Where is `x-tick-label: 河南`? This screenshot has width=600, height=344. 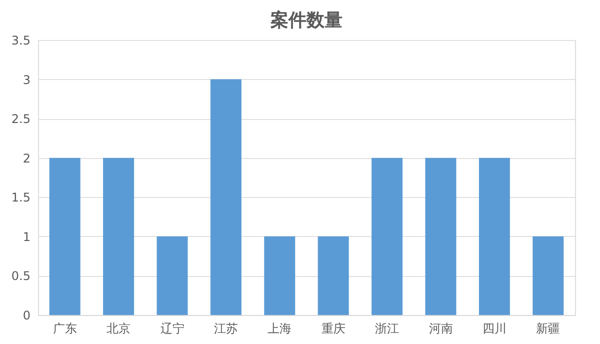
x-tick-label: 河南 is located at coordinates (440, 329).